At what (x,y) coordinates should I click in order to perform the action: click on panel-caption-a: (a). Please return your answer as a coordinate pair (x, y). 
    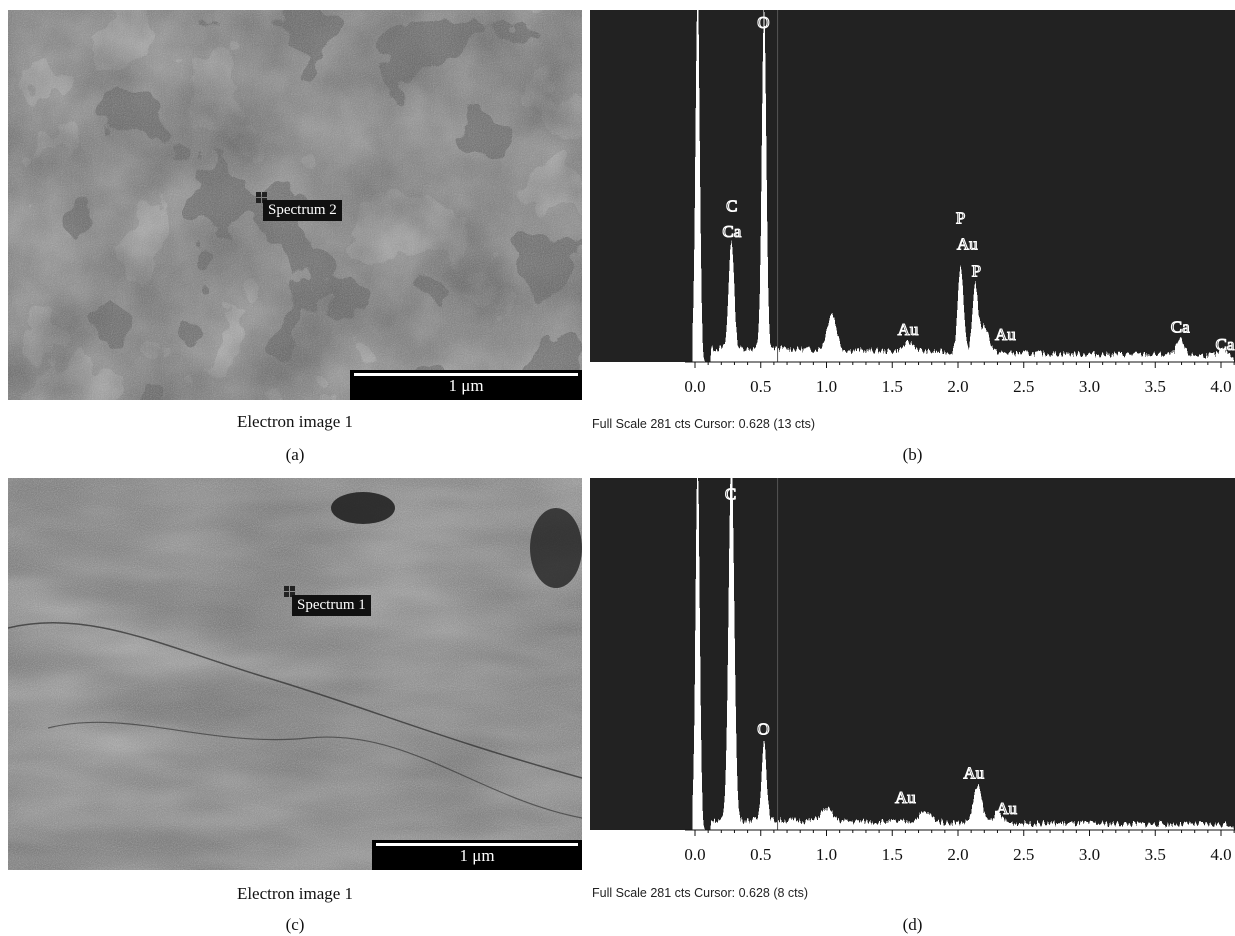
    Looking at the image, I should click on (295, 454).